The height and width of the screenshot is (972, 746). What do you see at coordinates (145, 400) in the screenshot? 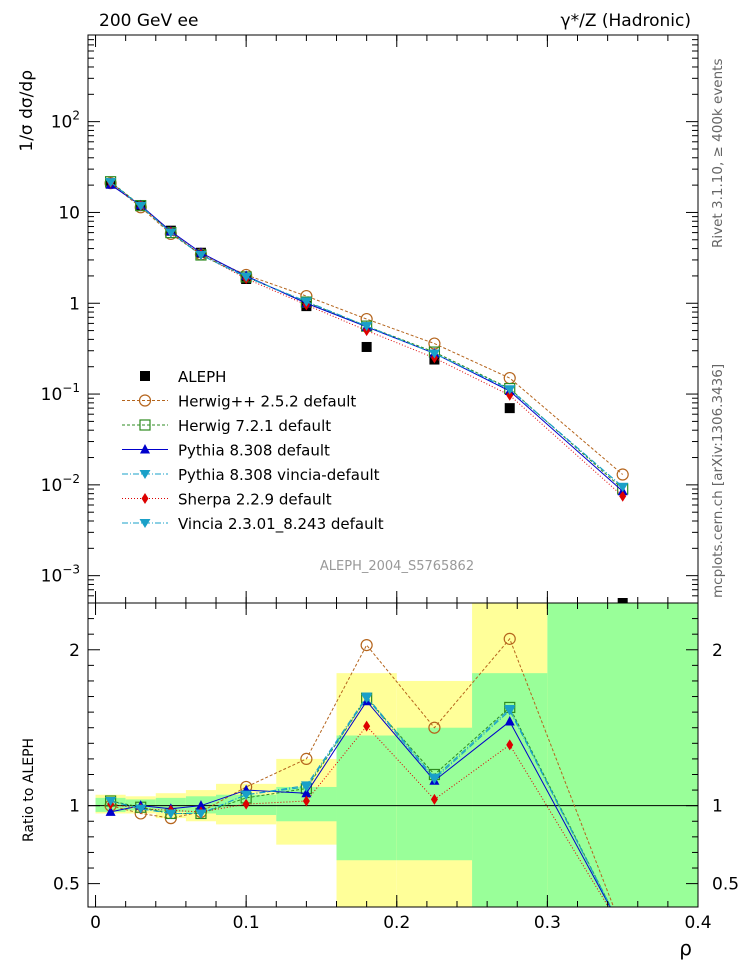
I see `legend-marker-herwig-2-5-2-default` at bounding box center [145, 400].